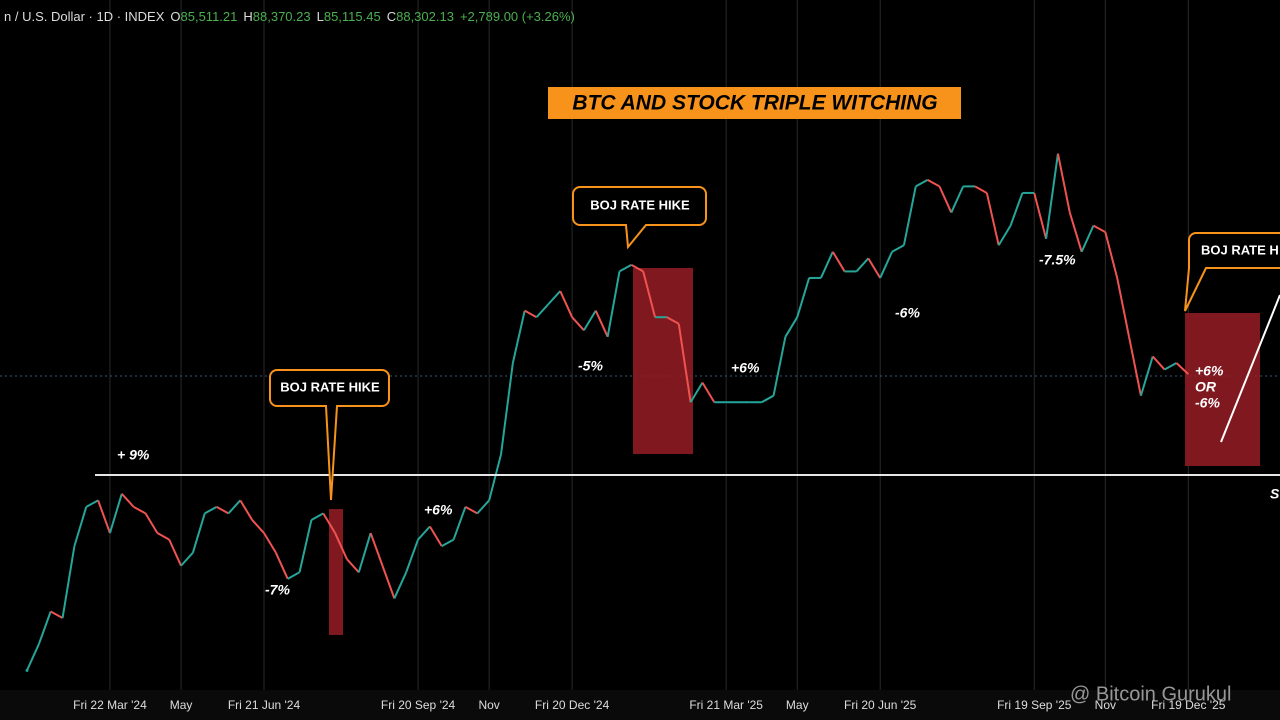  What do you see at coordinates (572, 705) in the screenshot?
I see `x-tick-label: Fri 20 Dec '24` at bounding box center [572, 705].